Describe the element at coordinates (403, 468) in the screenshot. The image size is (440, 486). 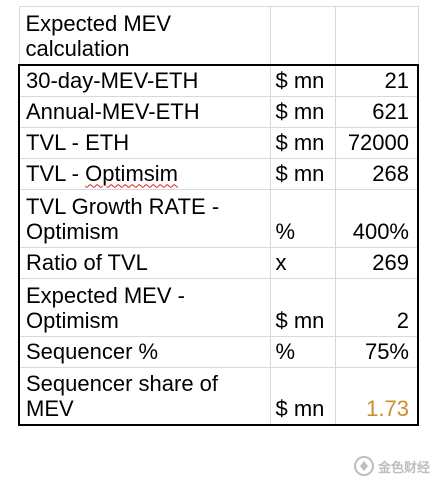
I see `watermark-text: 金色财经` at that location.